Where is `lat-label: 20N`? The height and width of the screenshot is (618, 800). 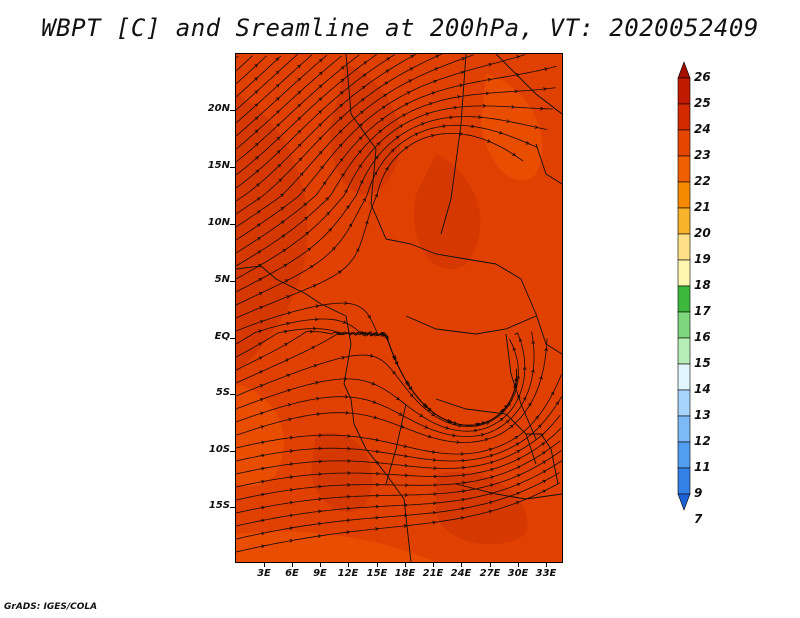 lat-label: 20N is located at coordinates (218, 108).